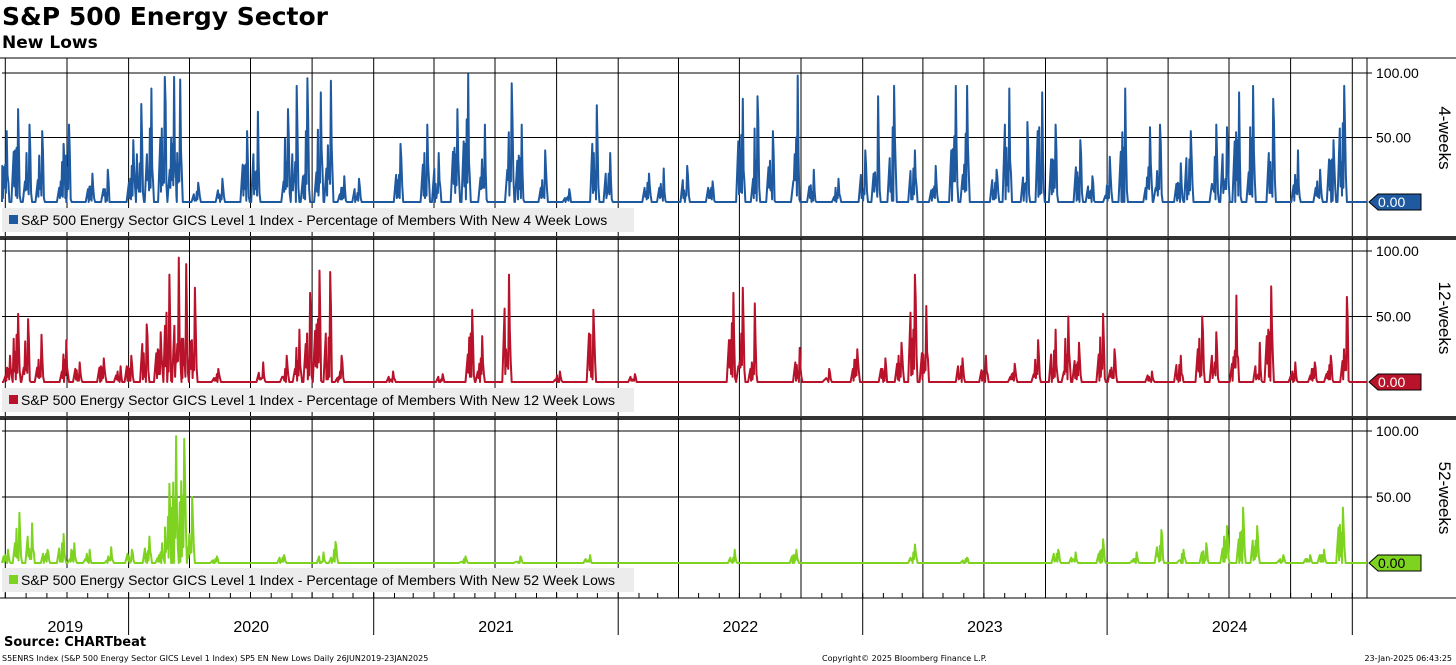 This screenshot has width=1456, height=665. What do you see at coordinates (66, 627) in the screenshot?
I see `x-year-label: 2019` at bounding box center [66, 627].